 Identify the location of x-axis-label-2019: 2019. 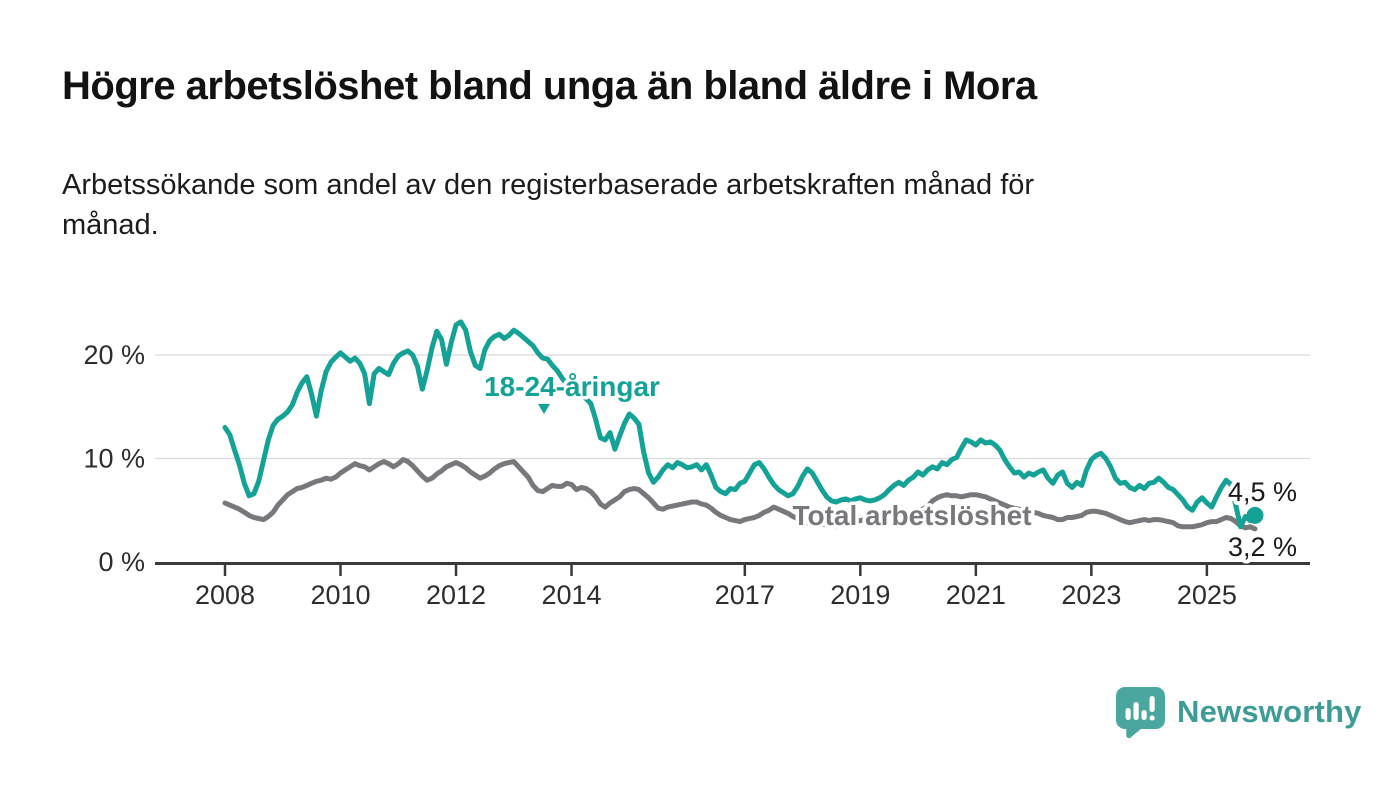
(860, 595).